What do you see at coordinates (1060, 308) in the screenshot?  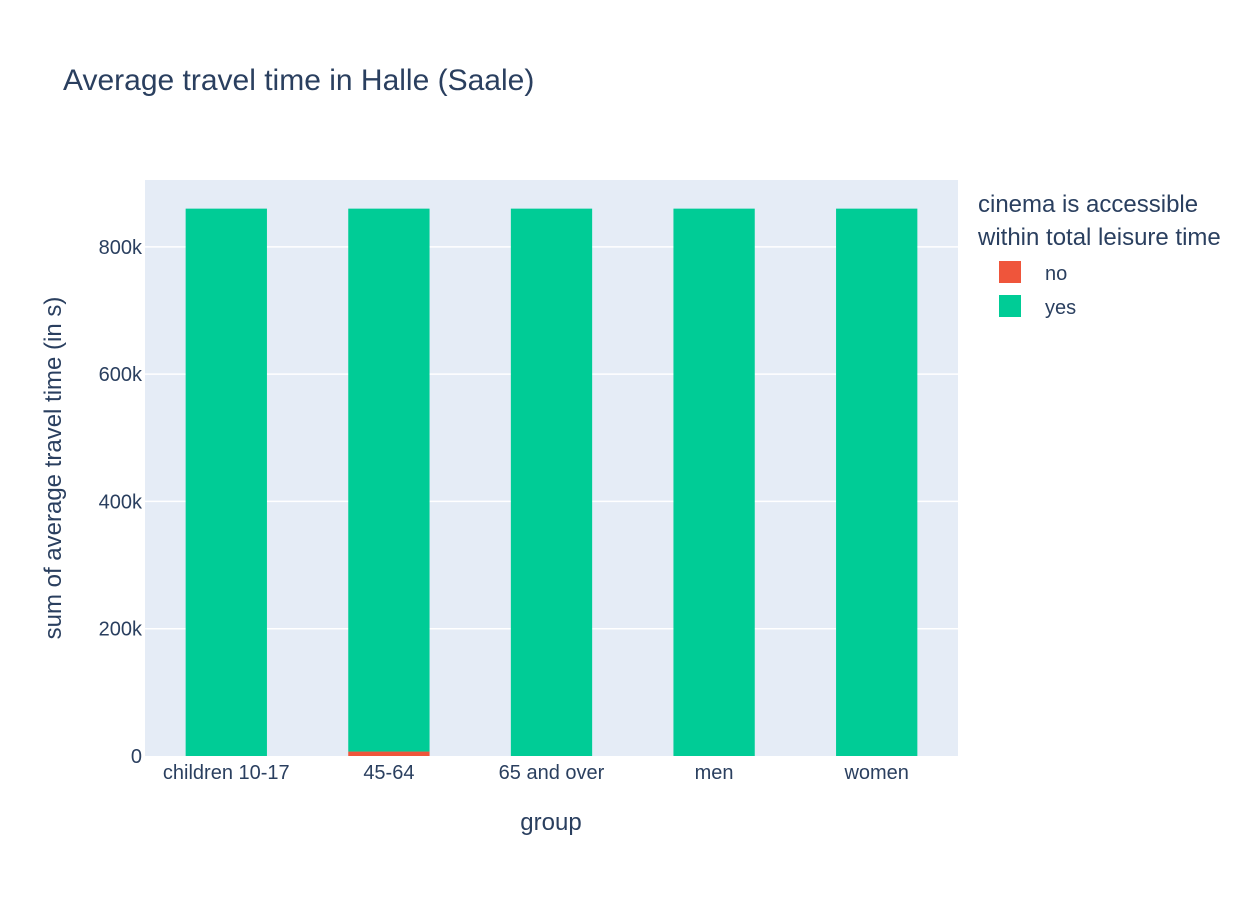 I see `legend-label-yes: yes` at bounding box center [1060, 308].